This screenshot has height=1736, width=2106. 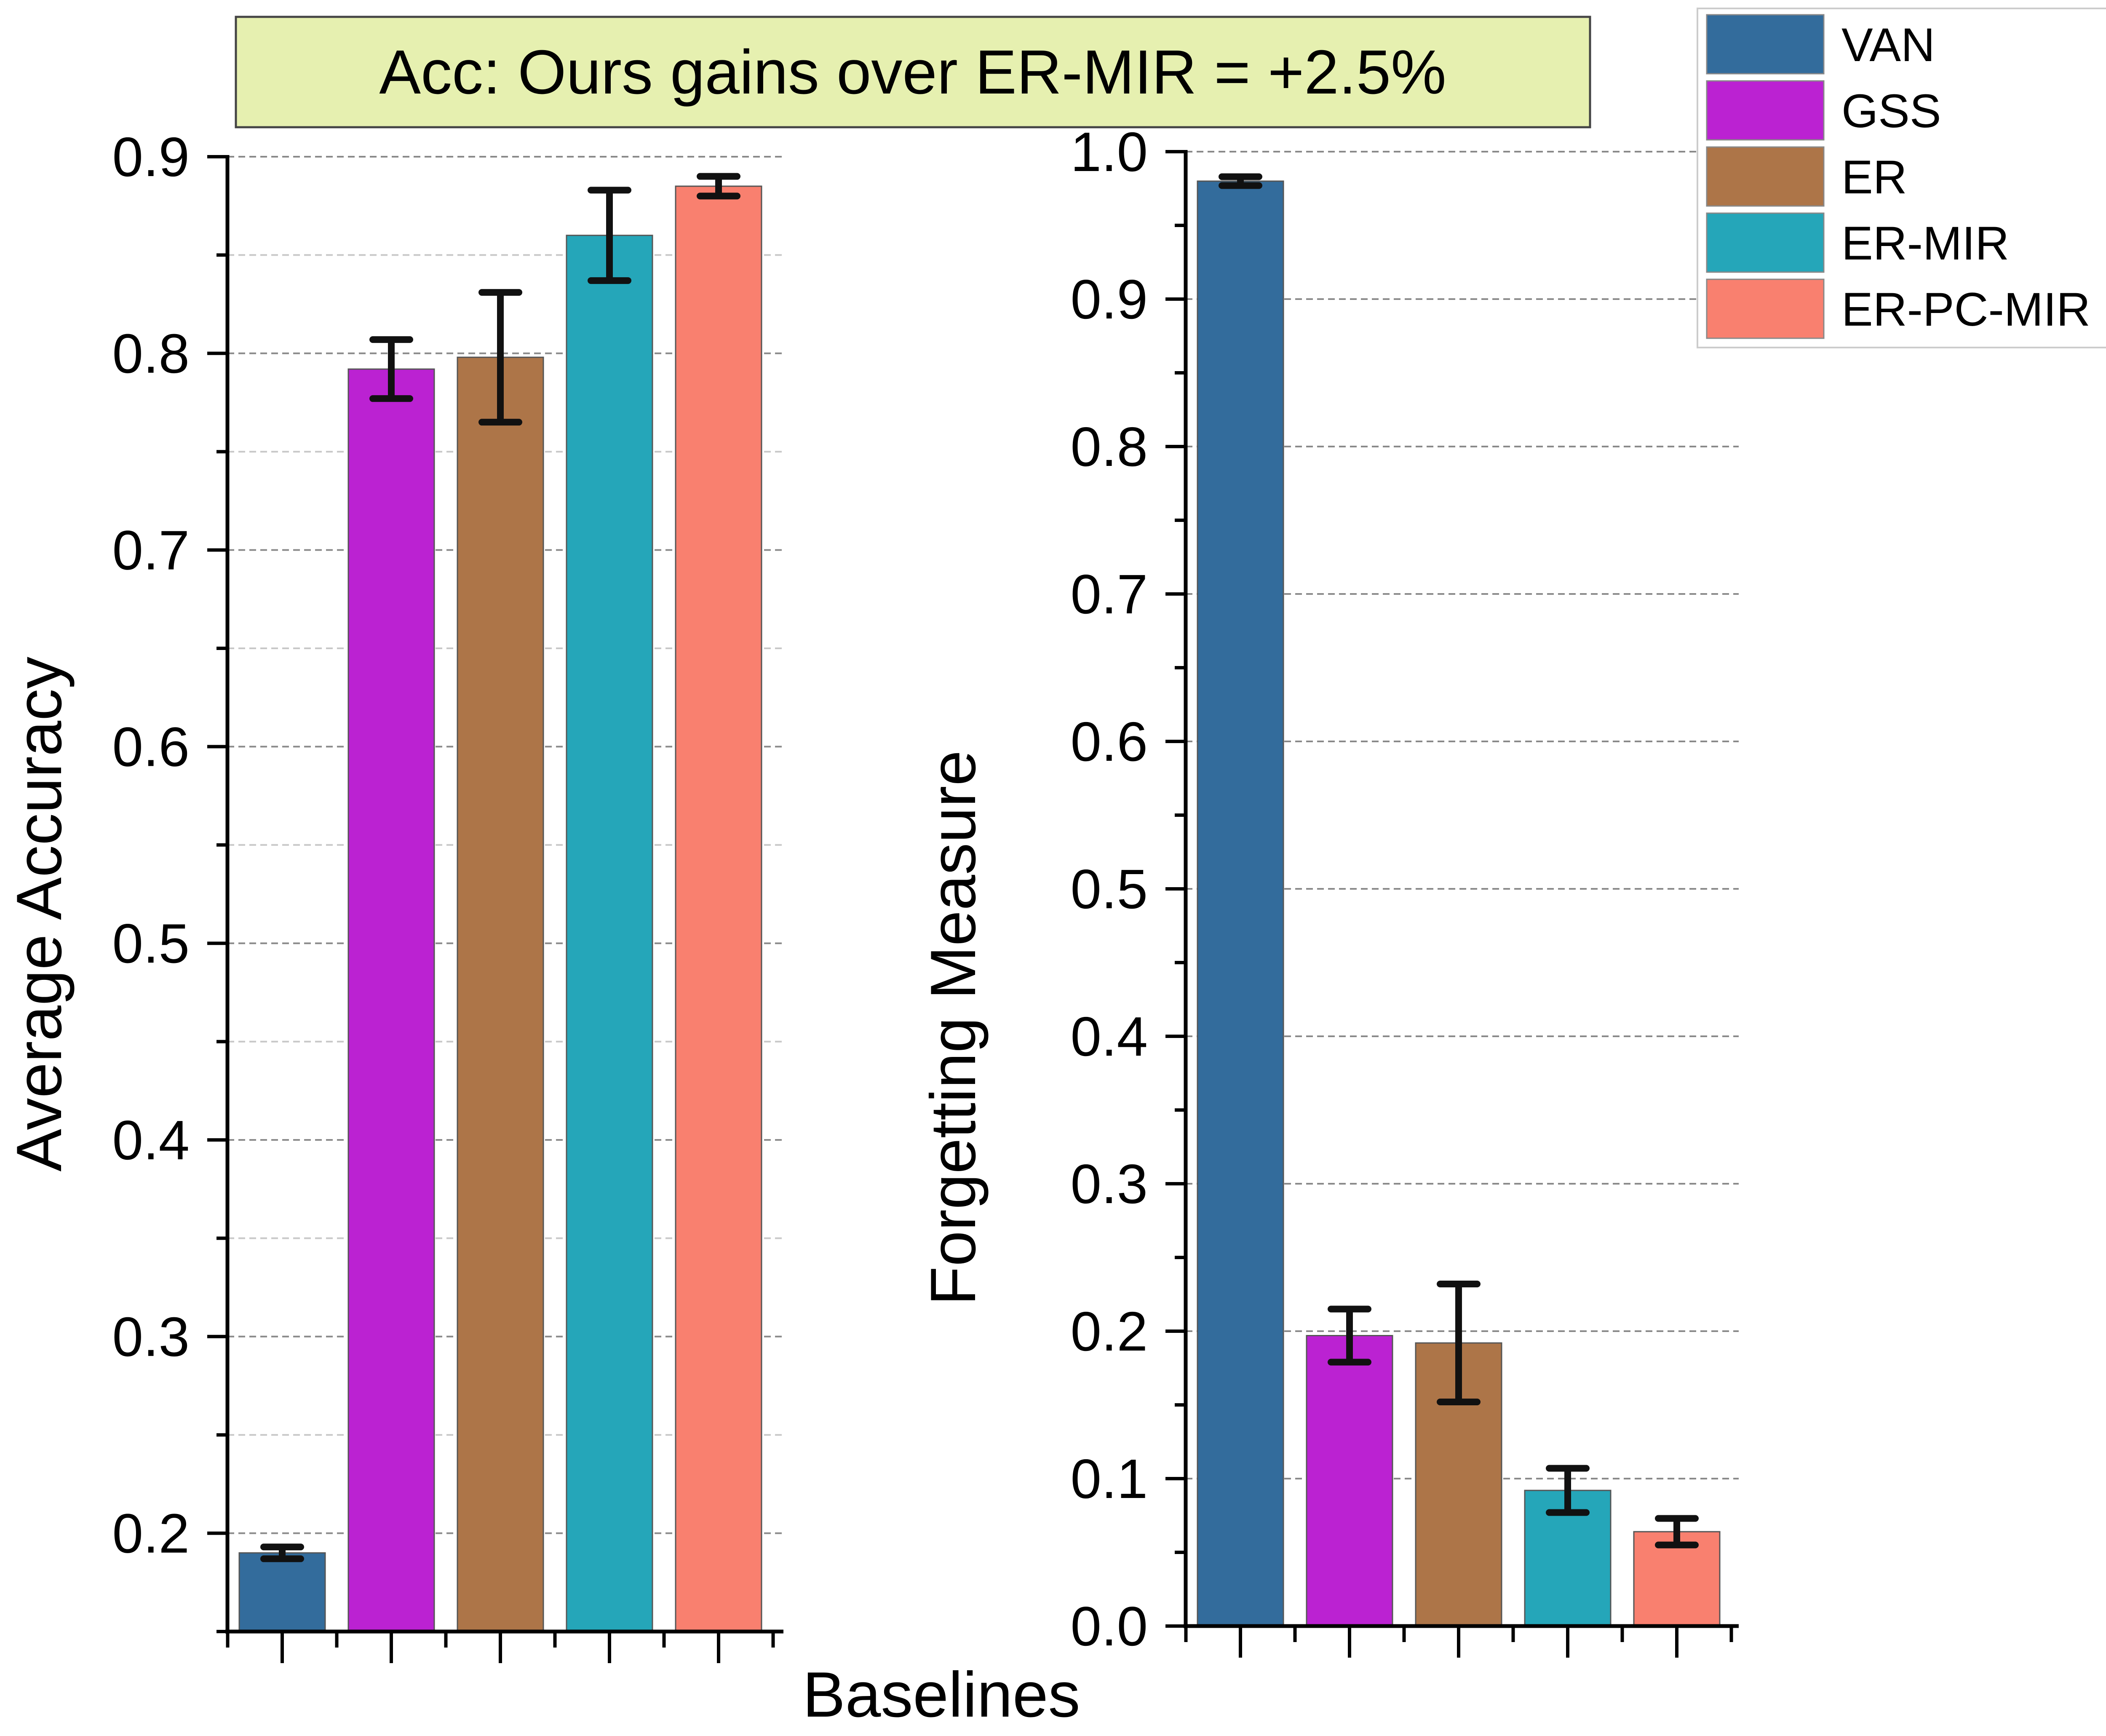 I want to click on forgetting-tick-labels: 0.0 0.1 0.2 0.3 0.4 0.5 0.6 0.7 0.8 0.9 1.0, so click(x=1109, y=889).